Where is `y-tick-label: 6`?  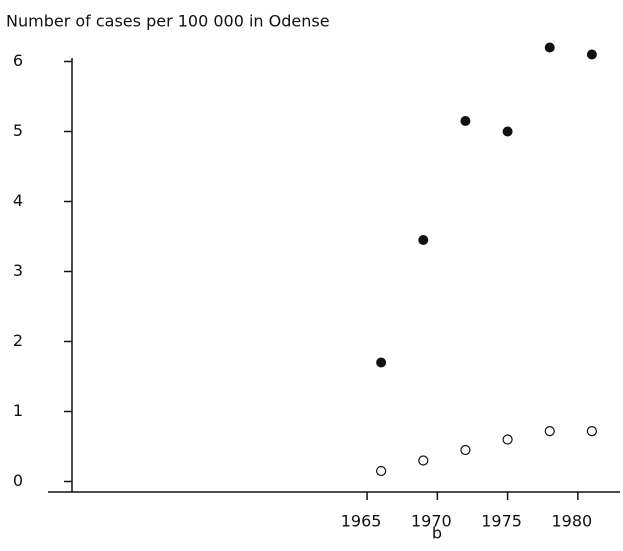 y-tick-label: 6 is located at coordinates (18, 60).